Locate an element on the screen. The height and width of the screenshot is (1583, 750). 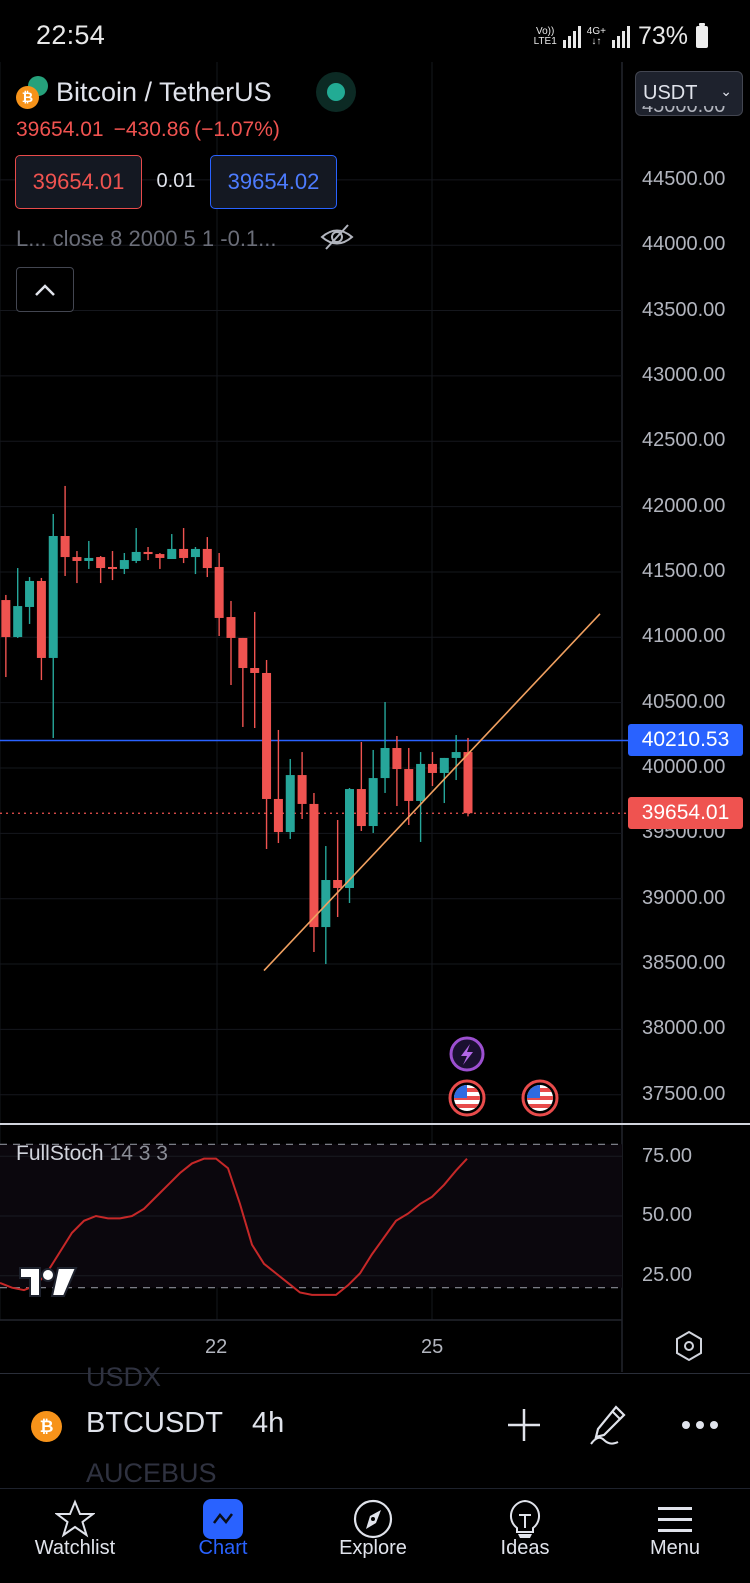
trendline is located at coordinates (432, 792).